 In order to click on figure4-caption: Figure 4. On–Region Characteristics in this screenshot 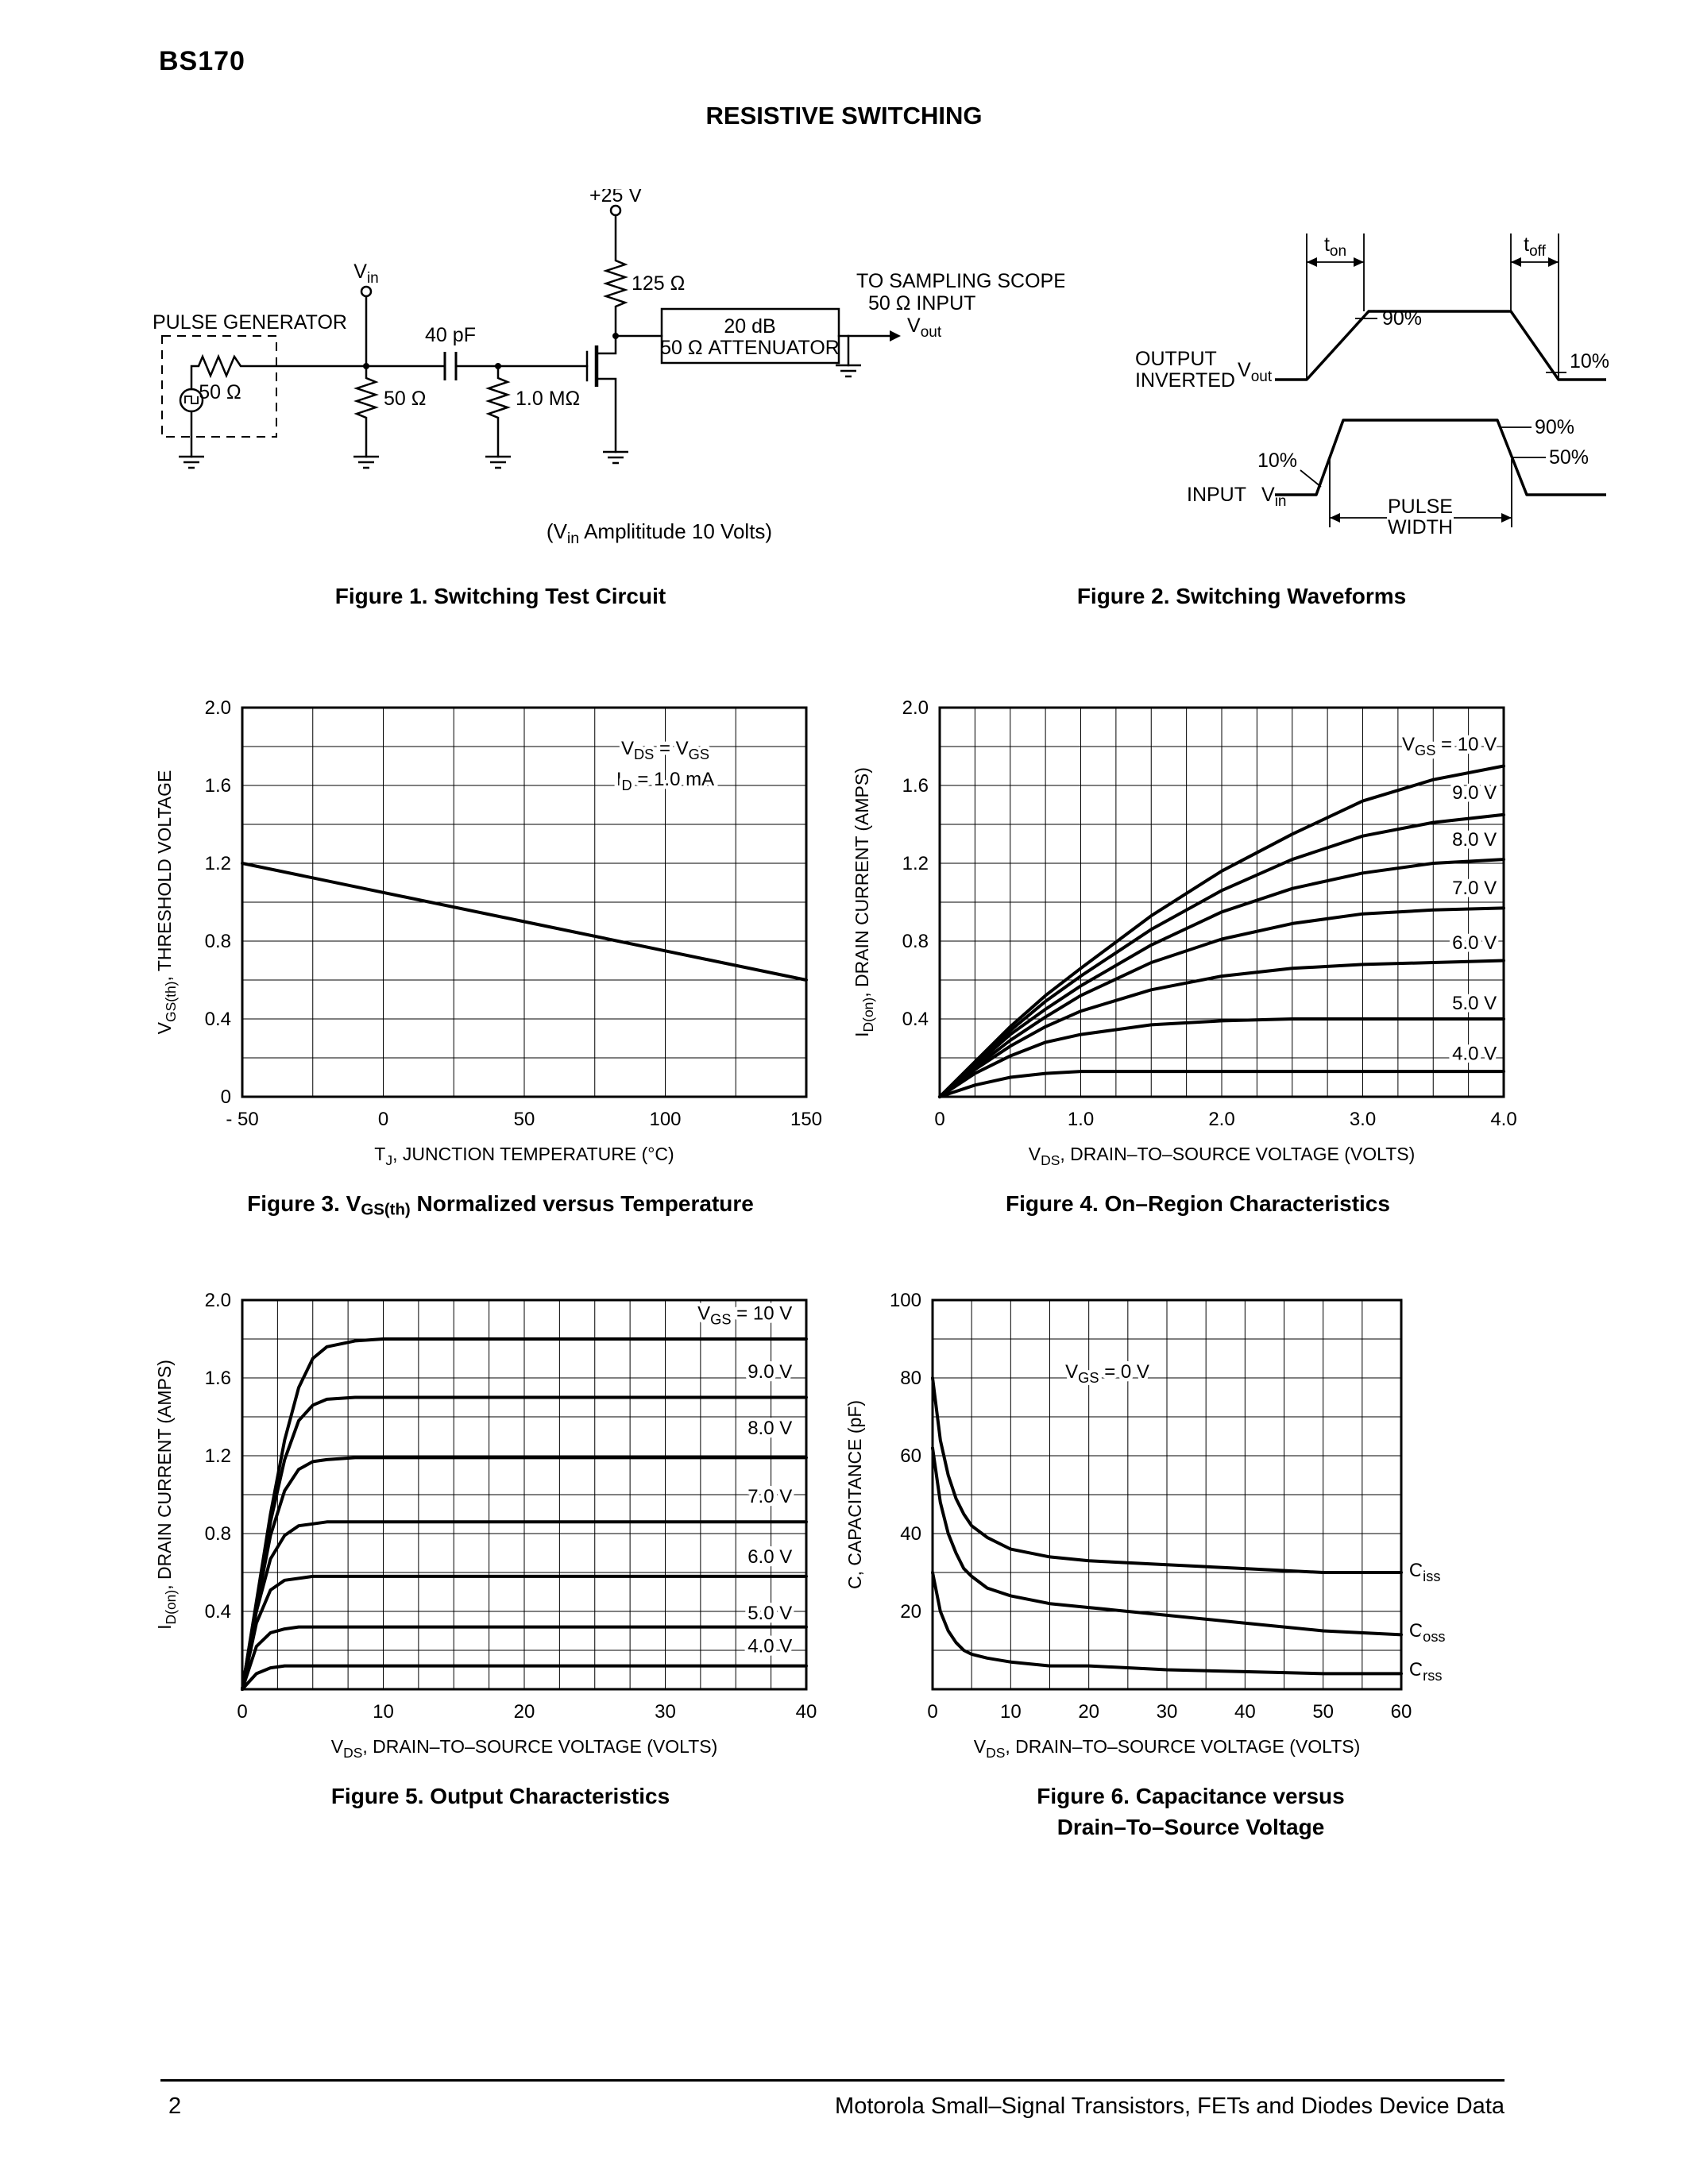, I will do `click(1198, 1203)`.